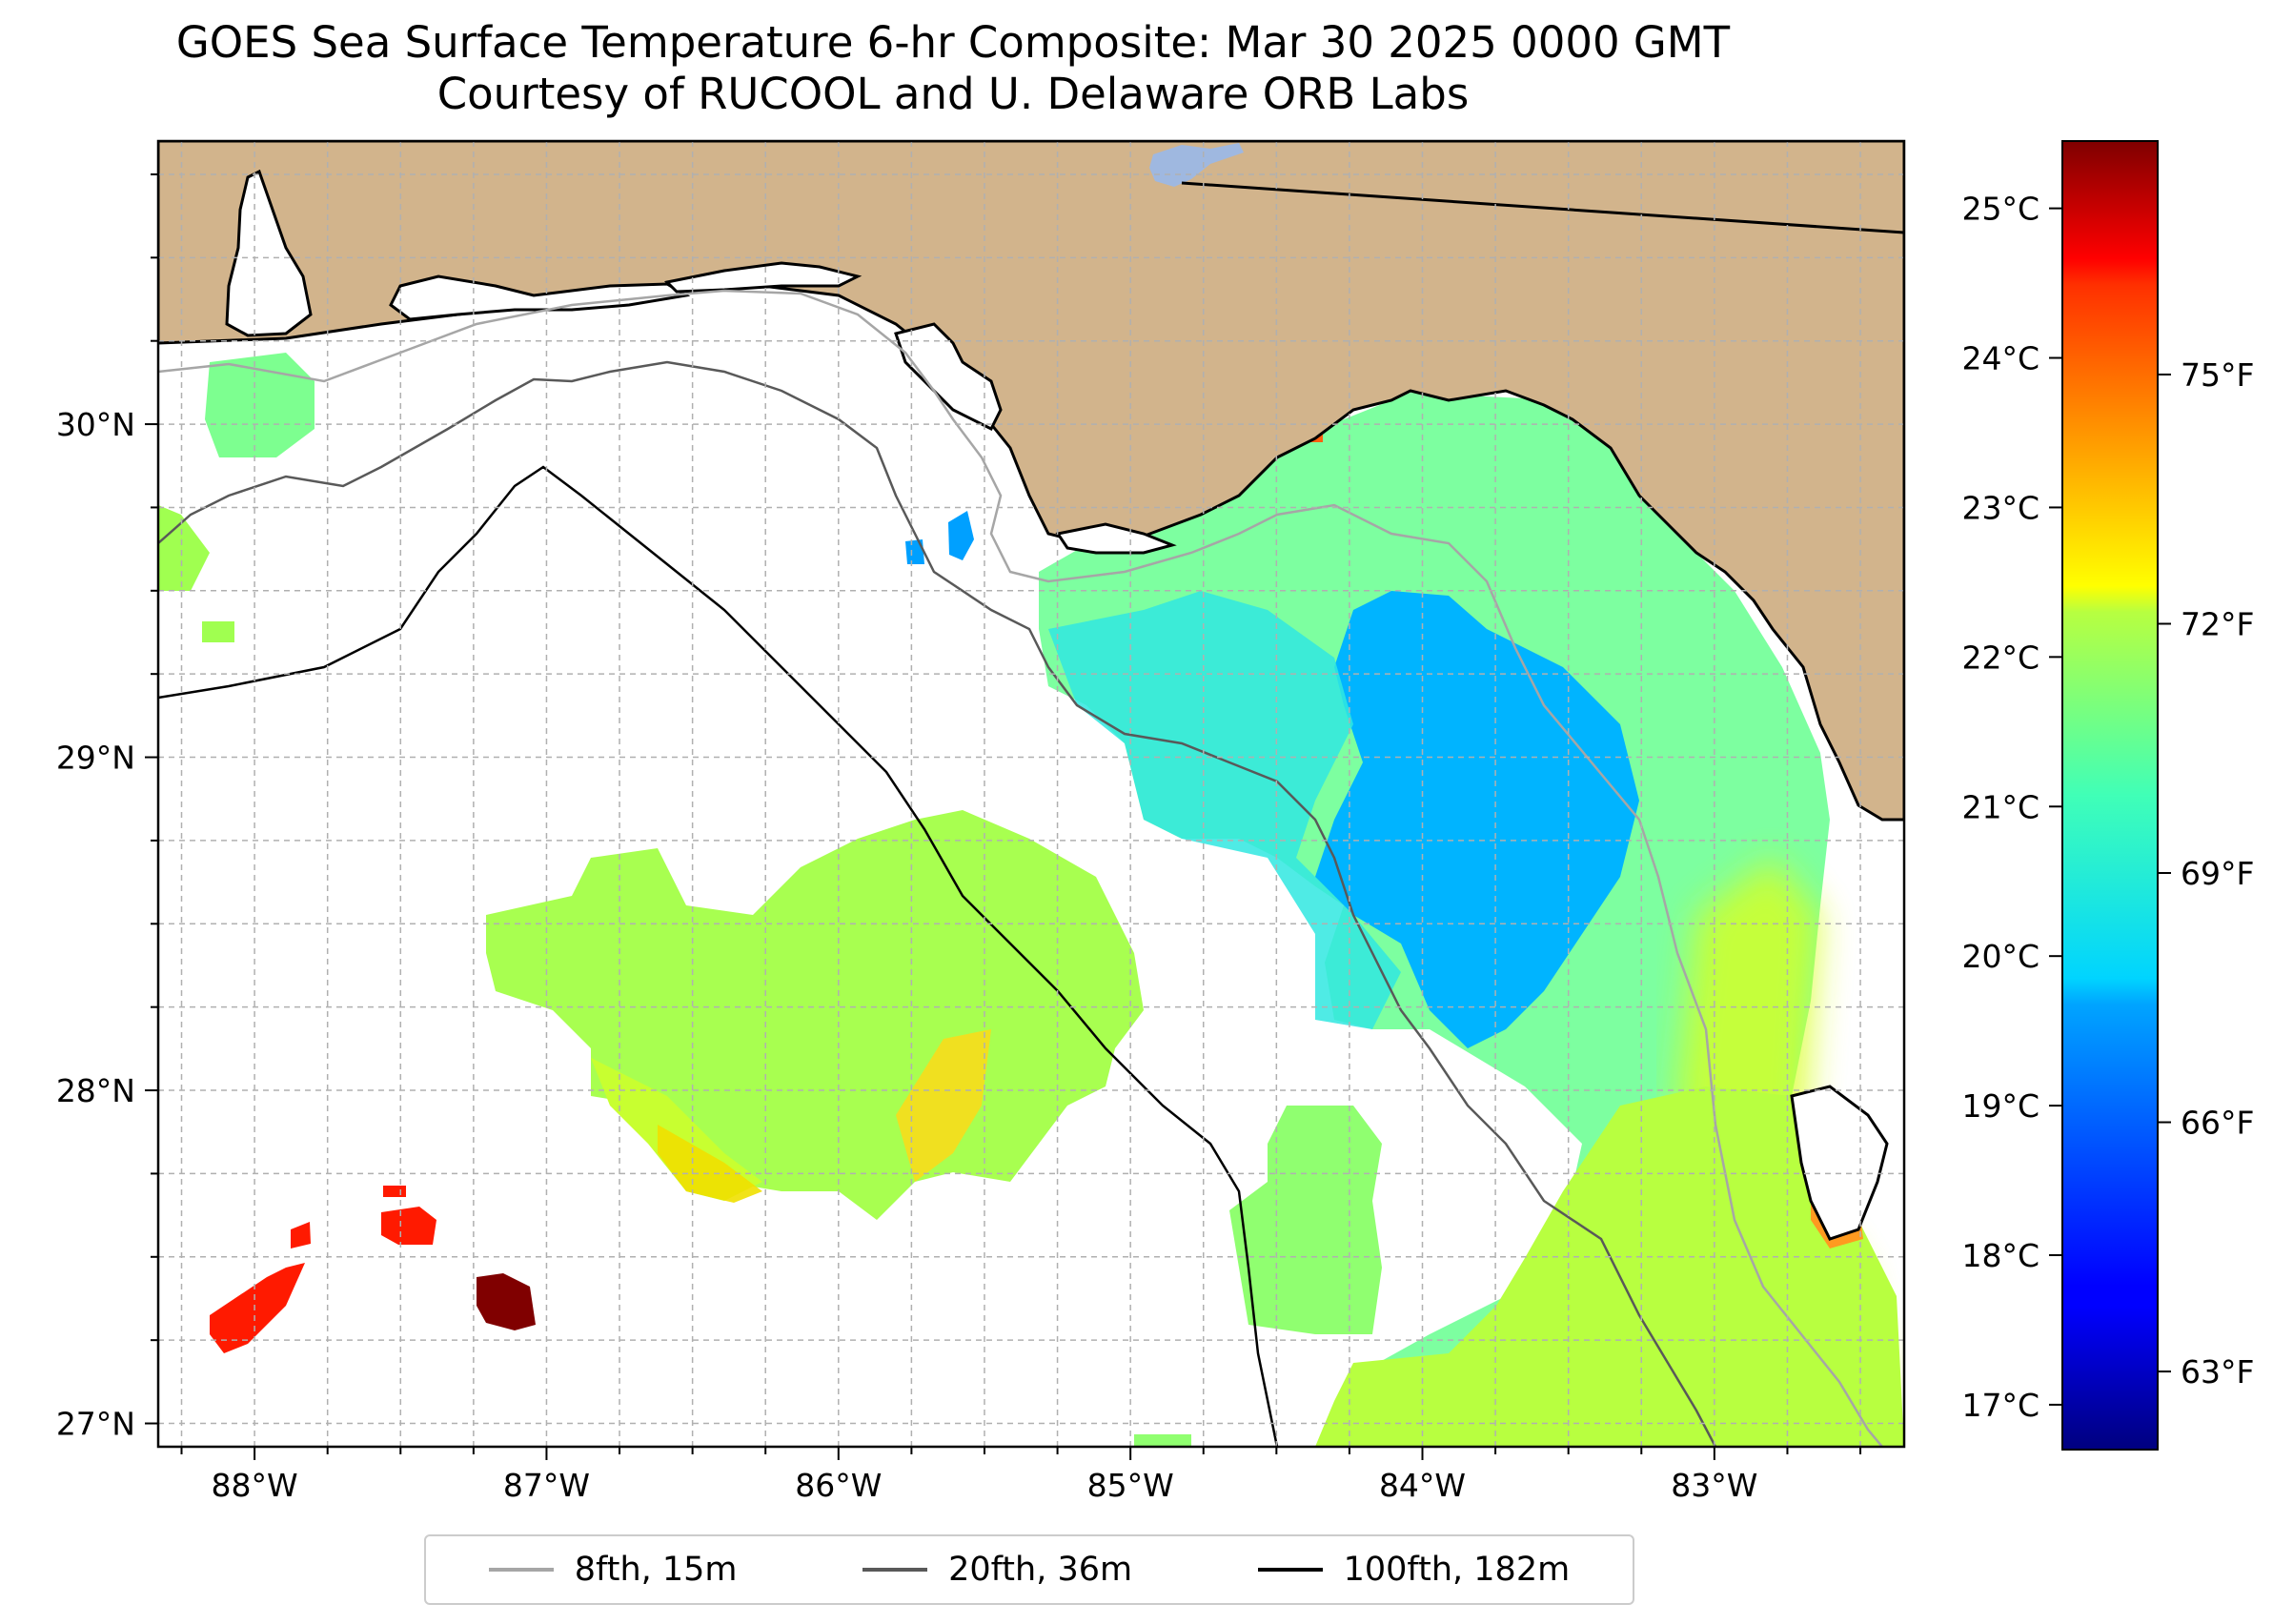 The width and height of the screenshot is (2293, 1624). I want to click on lon-tick-label: 83°W, so click(1714, 1485).